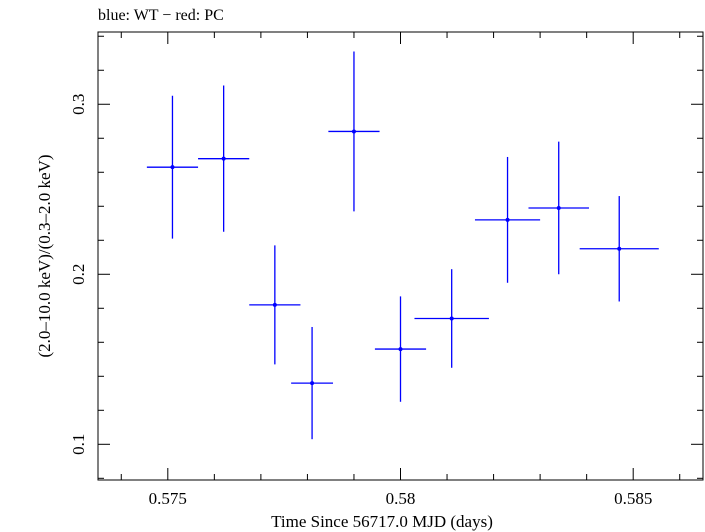 The height and width of the screenshot is (532, 705). I want to click on x-tick-label: 0.585, so click(633, 498).